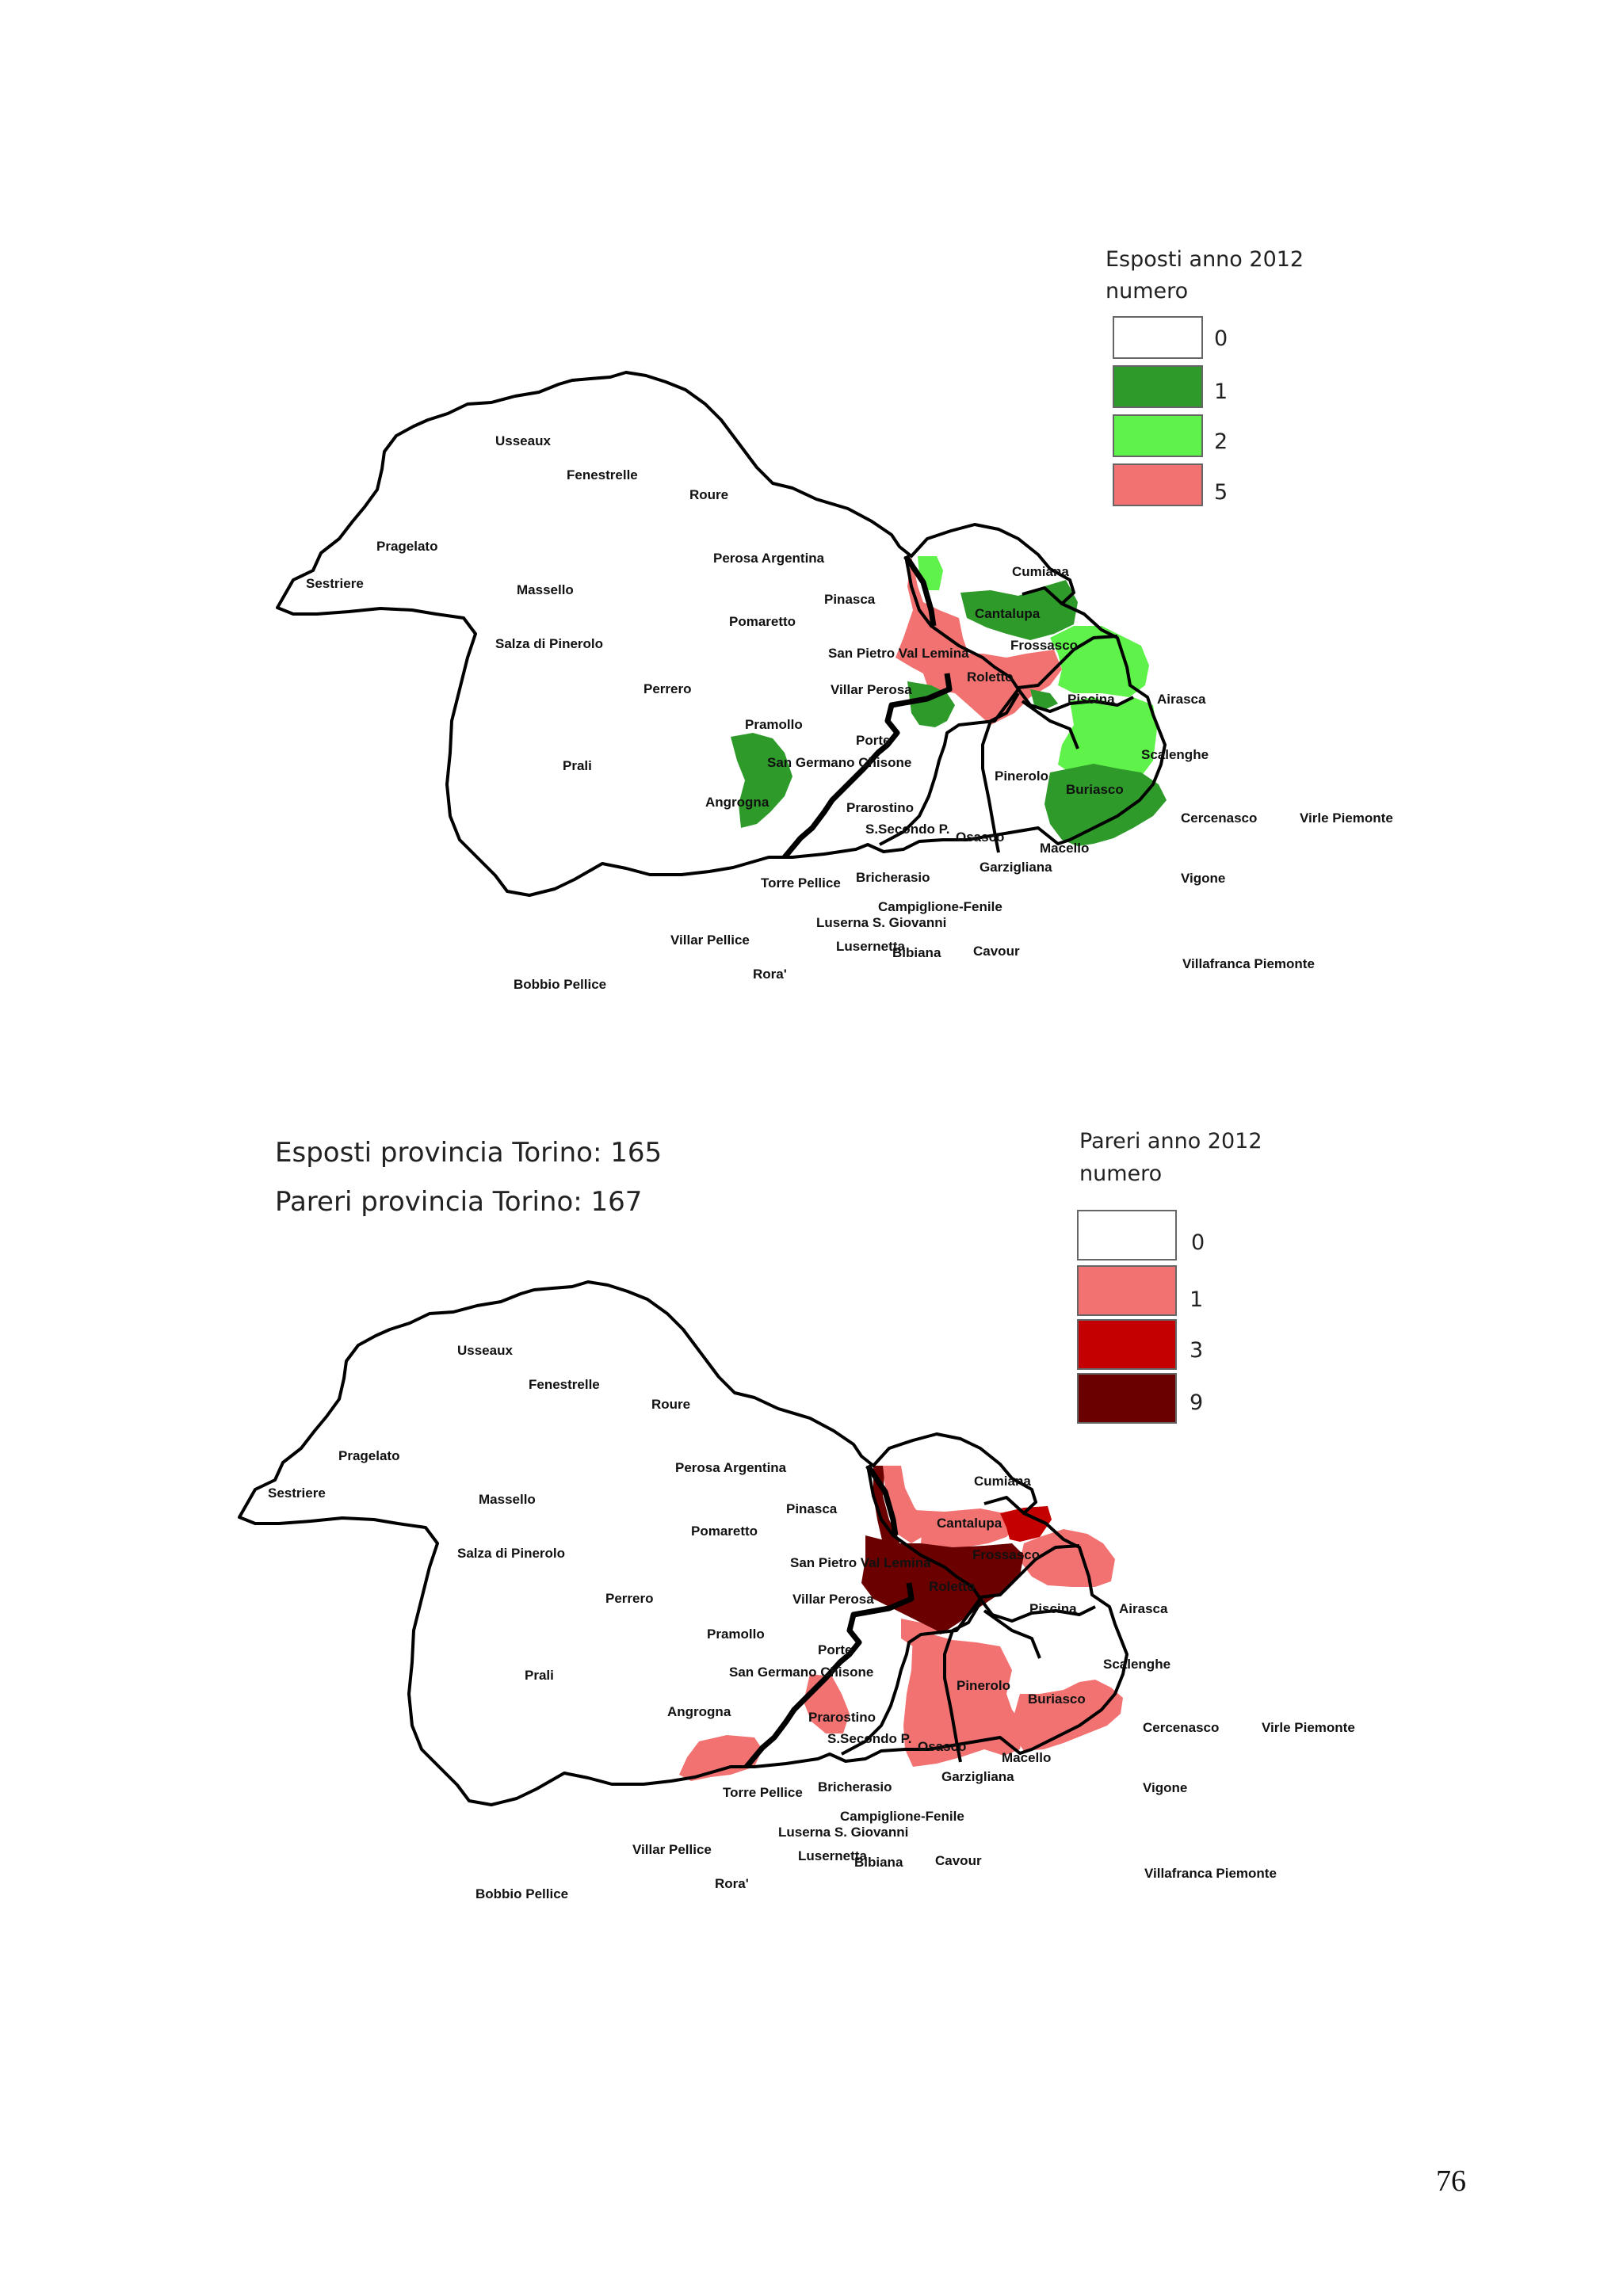  I want to click on map2-label-salza-di-pinerolo: Salza di Pinerolo, so click(511, 1553).